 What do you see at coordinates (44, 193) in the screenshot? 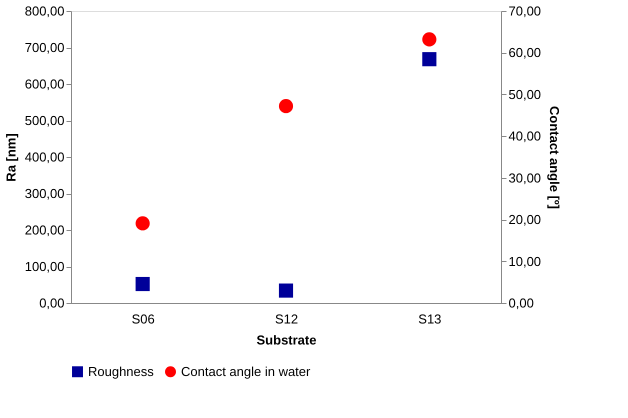
I see `y-tick-label: 300,00` at bounding box center [44, 193].